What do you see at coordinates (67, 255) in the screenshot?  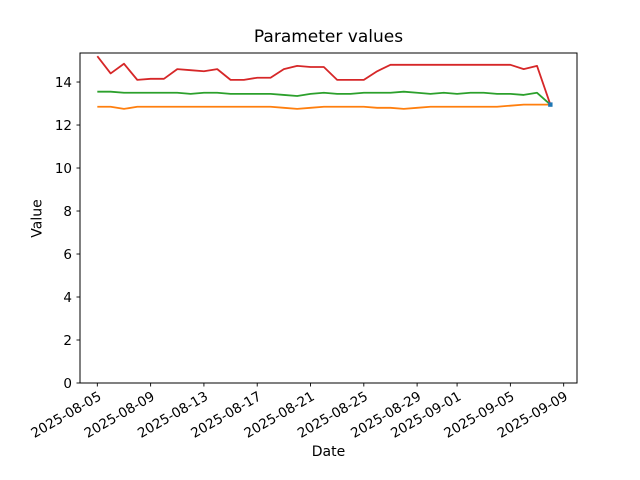 I see `y-tick-label: 6` at bounding box center [67, 255].